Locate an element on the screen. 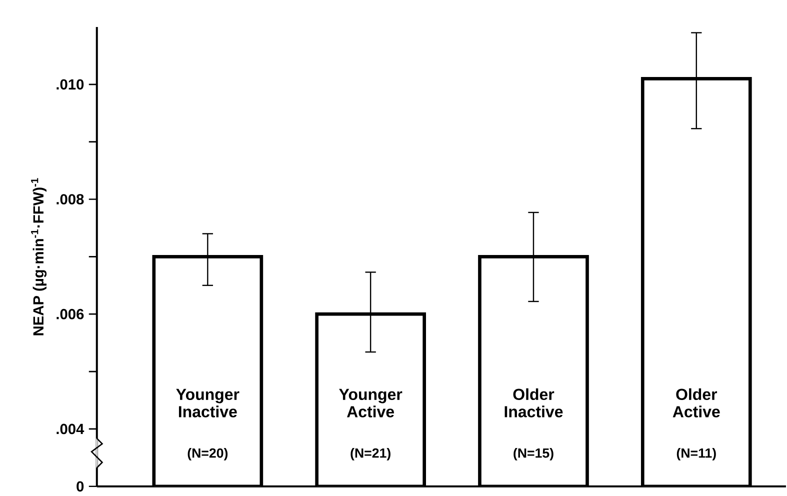 Image resolution: width=787 pixels, height=496 pixels. x-tick-label: Older Active is located at coordinates (696, 403).